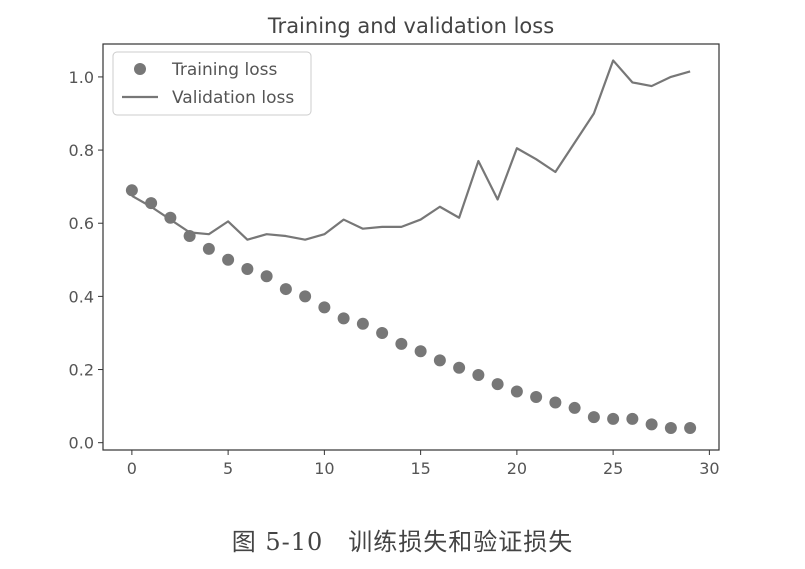 The image size is (805, 569). I want to click on x-tick-label: 25, so click(613, 468).